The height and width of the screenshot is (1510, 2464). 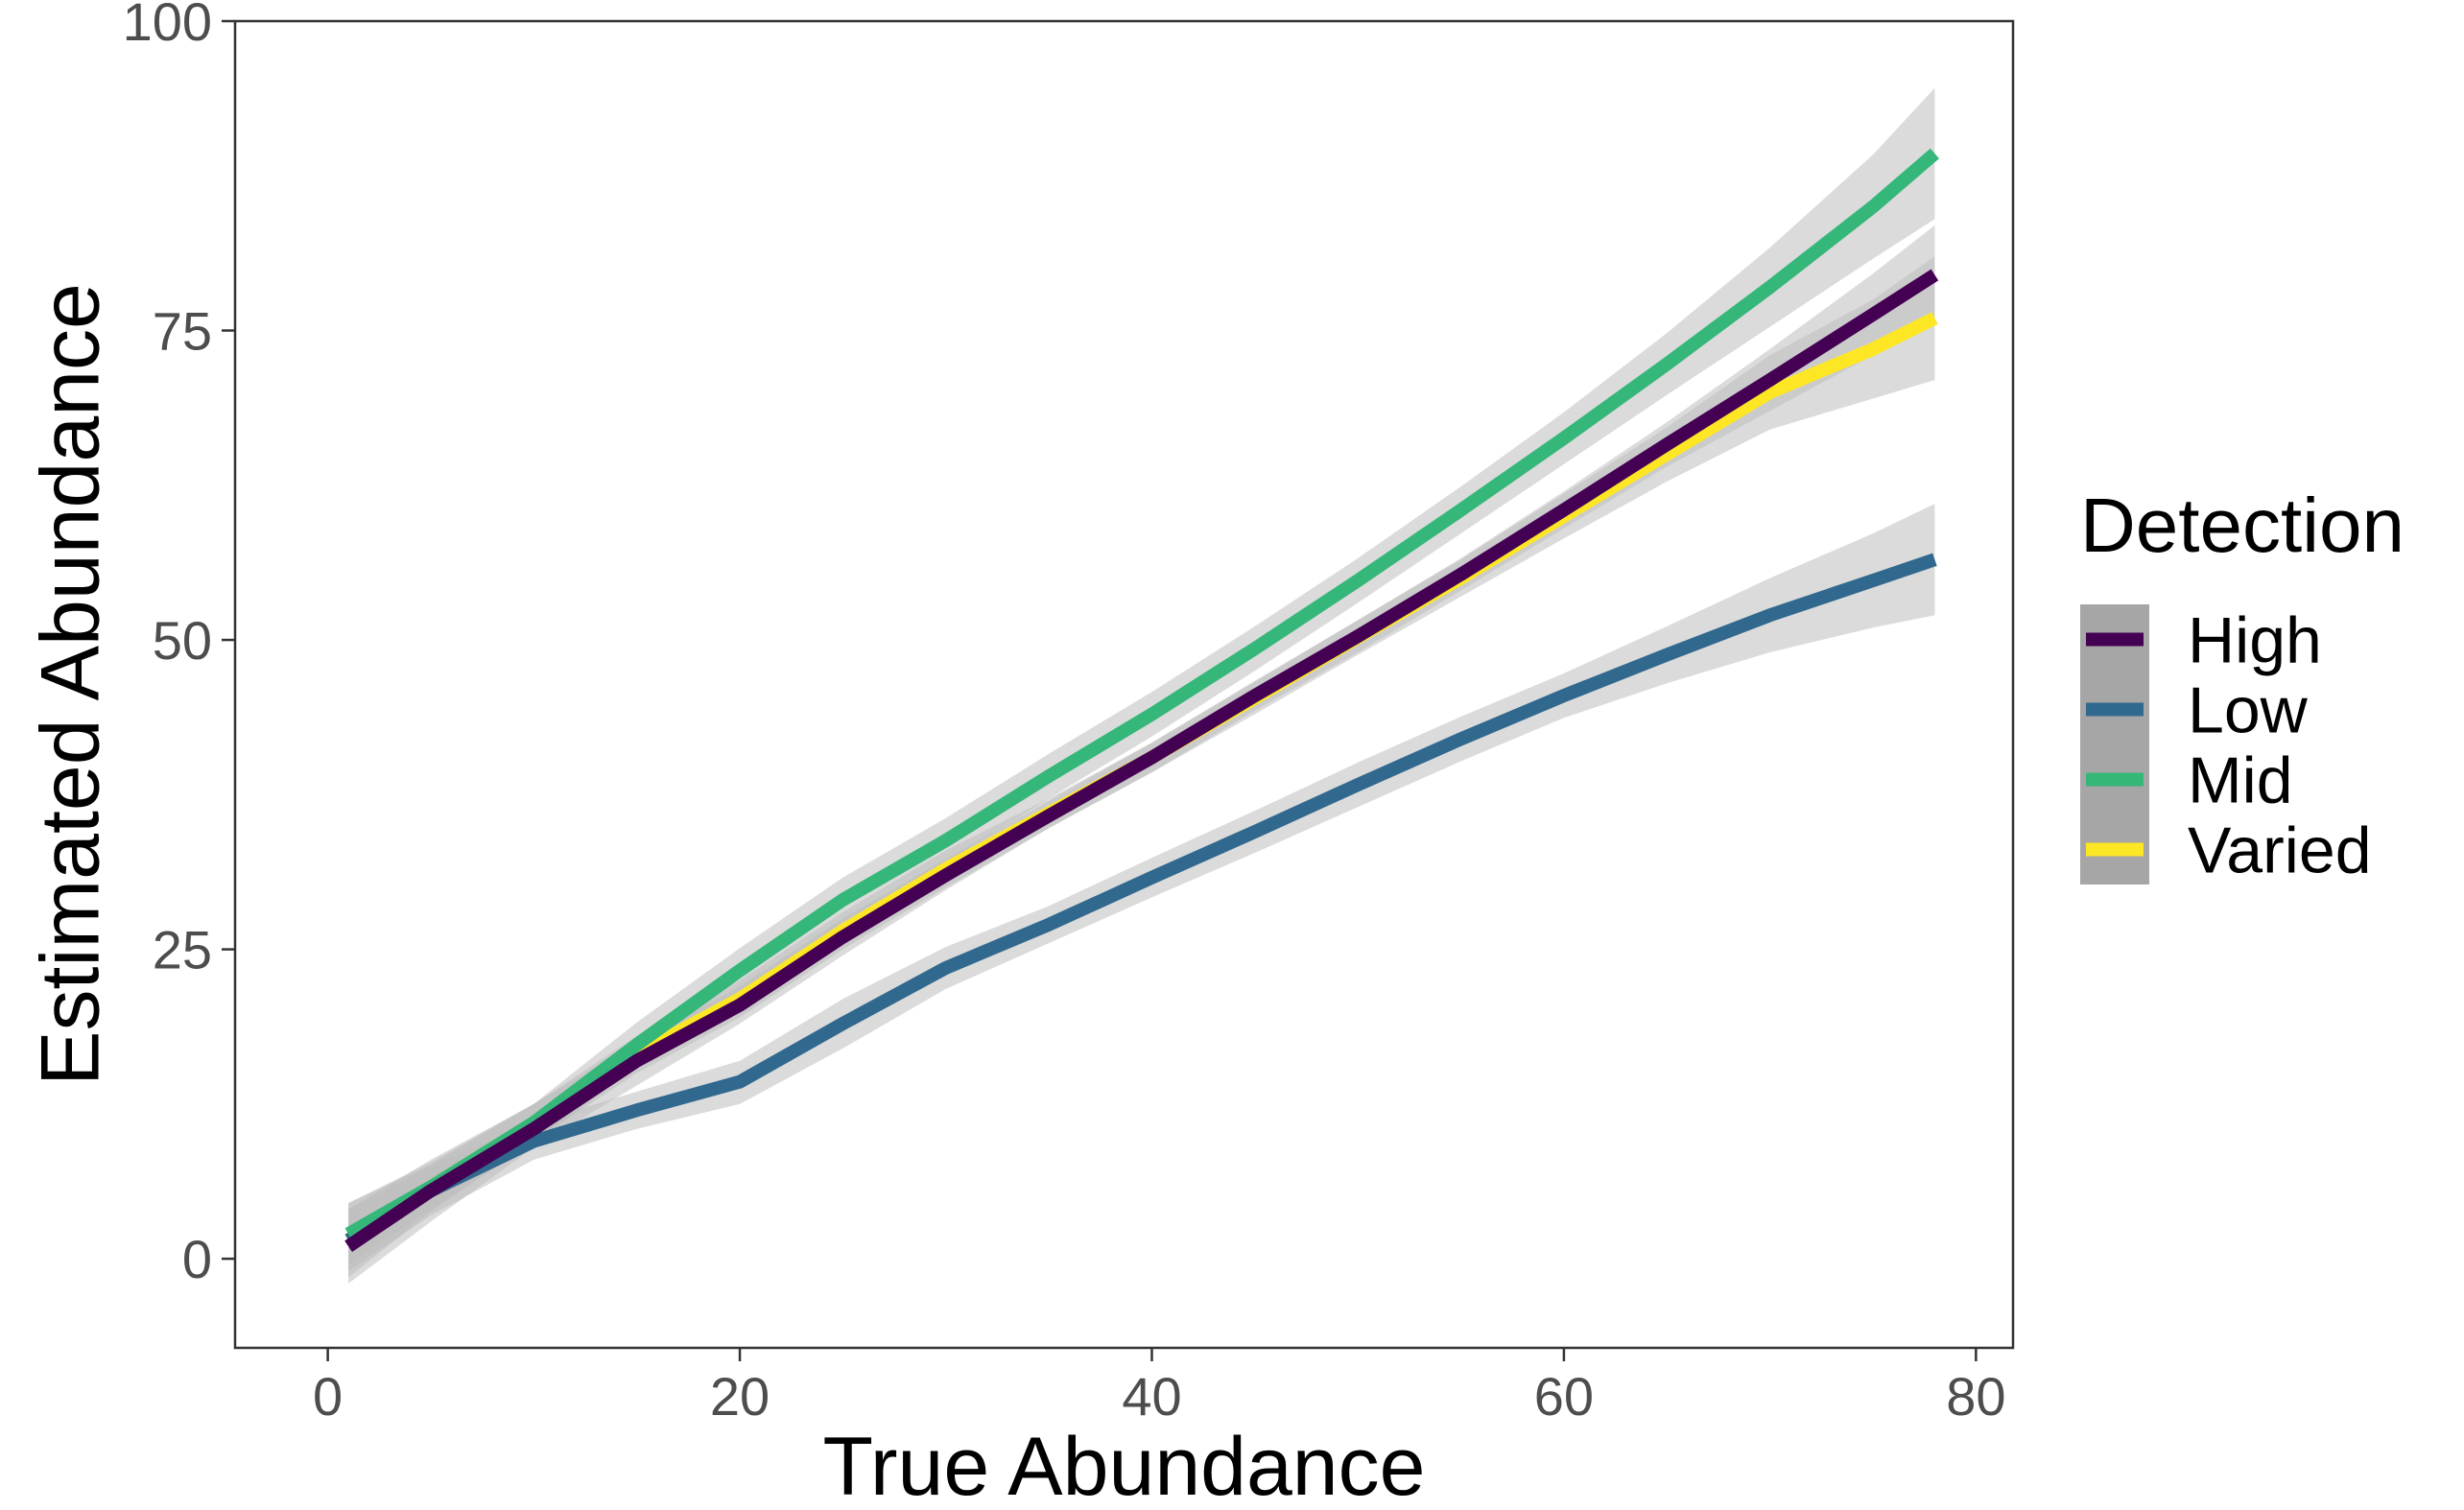 I want to click on y-axis: 0 25 50 75 100, so click(x=179, y=645).